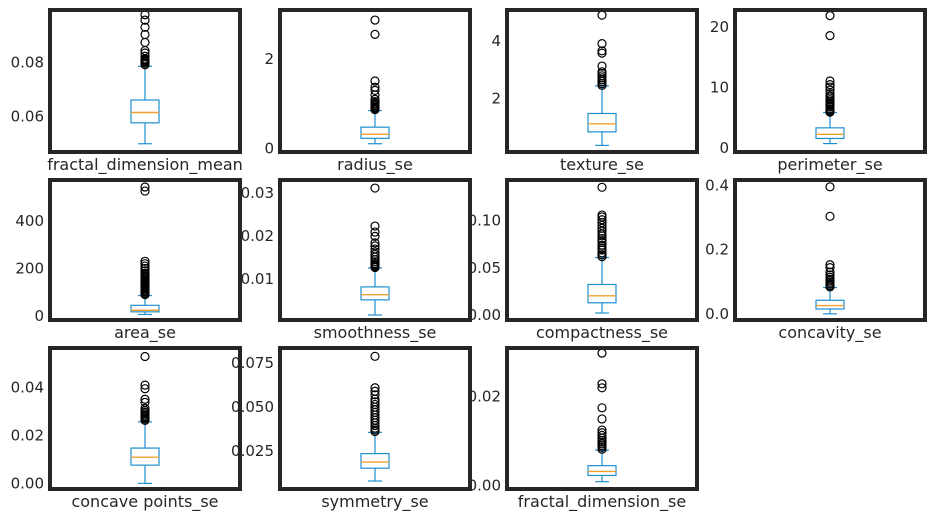 This screenshot has width=931, height=522. I want to click on y-tick-label: 200, so click(29, 268).